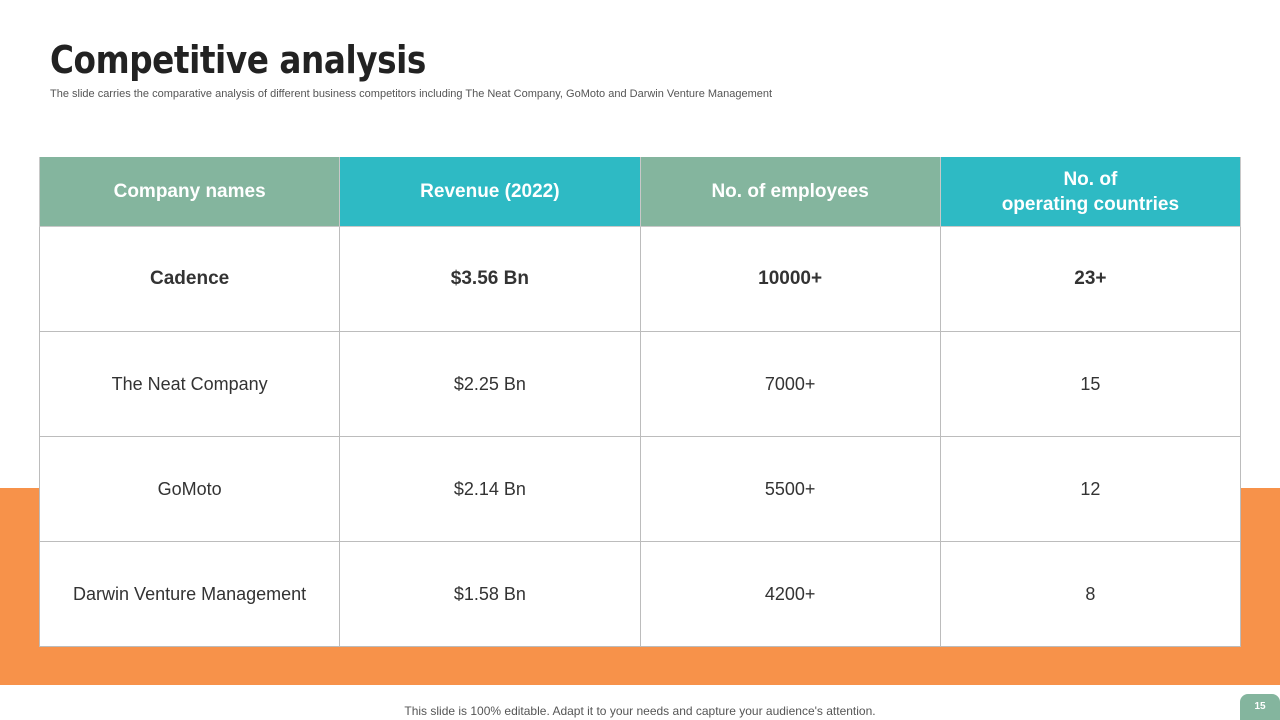 This screenshot has width=1280, height=720. I want to click on cell-employees: 7000+, so click(790, 384).